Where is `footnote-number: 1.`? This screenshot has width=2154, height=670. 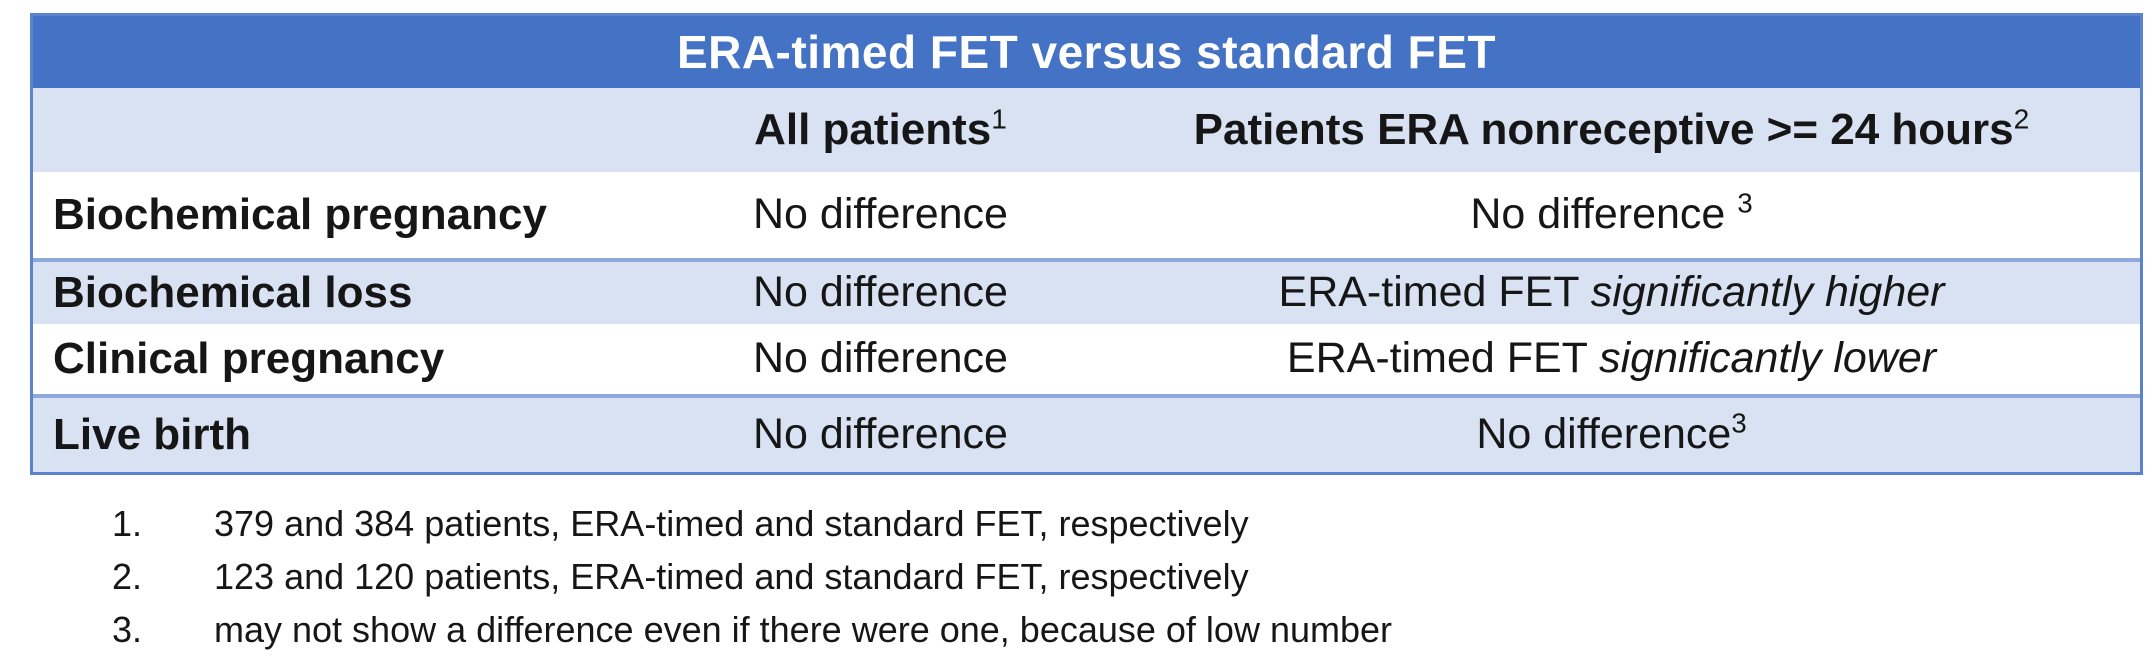
footnote-number: 1. is located at coordinates (127, 523).